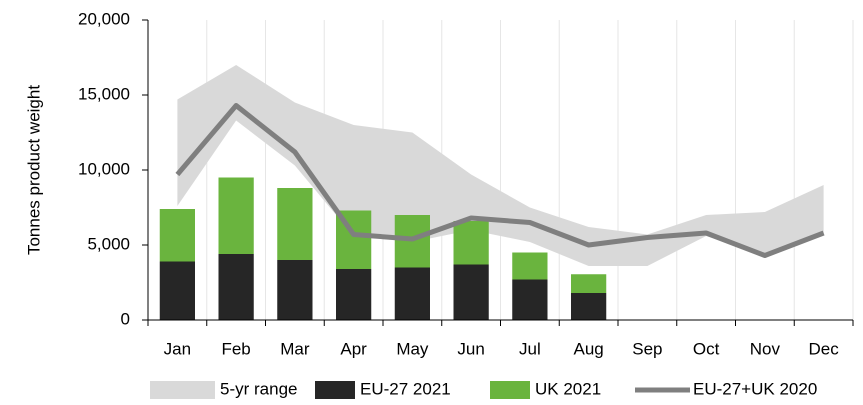 The width and height of the screenshot is (863, 405). Describe the element at coordinates (295, 348) in the screenshot. I see `x-tick-label: Mar` at that location.